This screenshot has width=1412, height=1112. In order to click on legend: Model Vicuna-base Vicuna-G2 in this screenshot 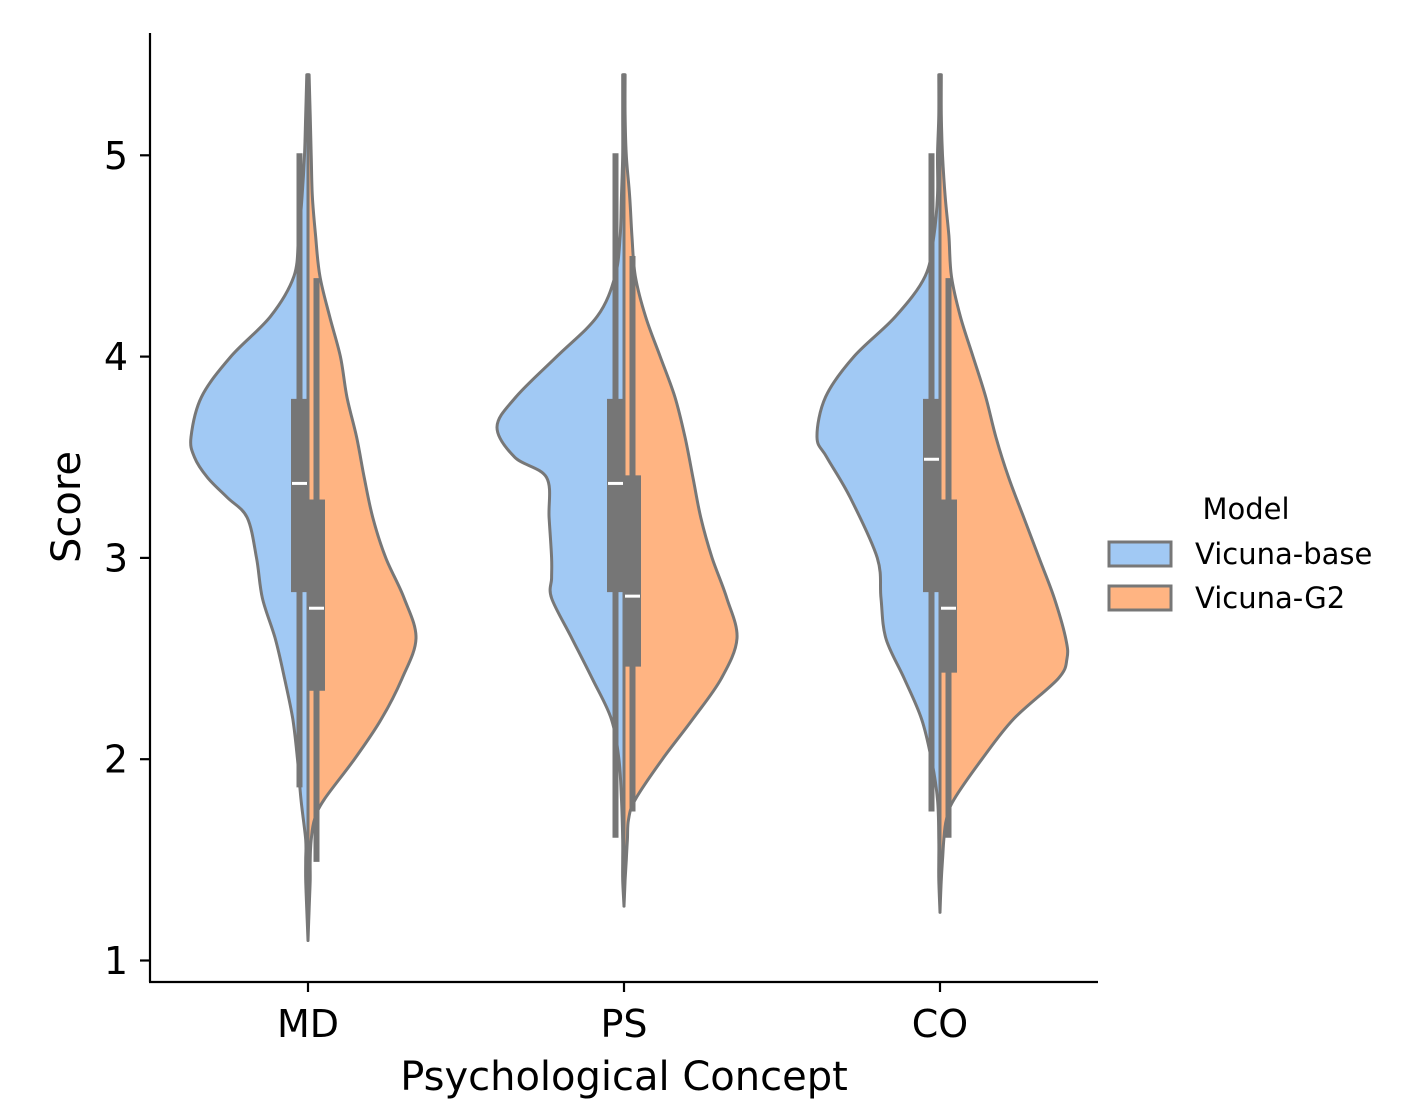, I will do `click(1239, 553)`.